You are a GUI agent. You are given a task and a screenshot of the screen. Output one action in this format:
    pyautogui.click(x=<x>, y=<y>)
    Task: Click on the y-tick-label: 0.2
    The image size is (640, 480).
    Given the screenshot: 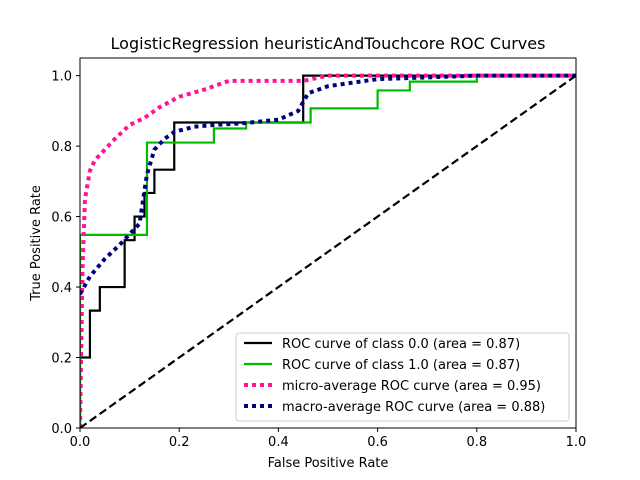 What is the action you would take?
    pyautogui.click(x=61, y=359)
    